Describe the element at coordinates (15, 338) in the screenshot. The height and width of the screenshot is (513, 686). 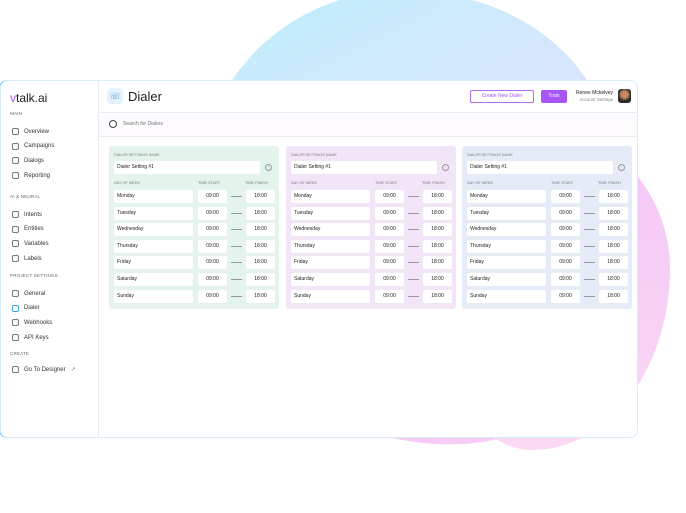
I see `key-icon` at that location.